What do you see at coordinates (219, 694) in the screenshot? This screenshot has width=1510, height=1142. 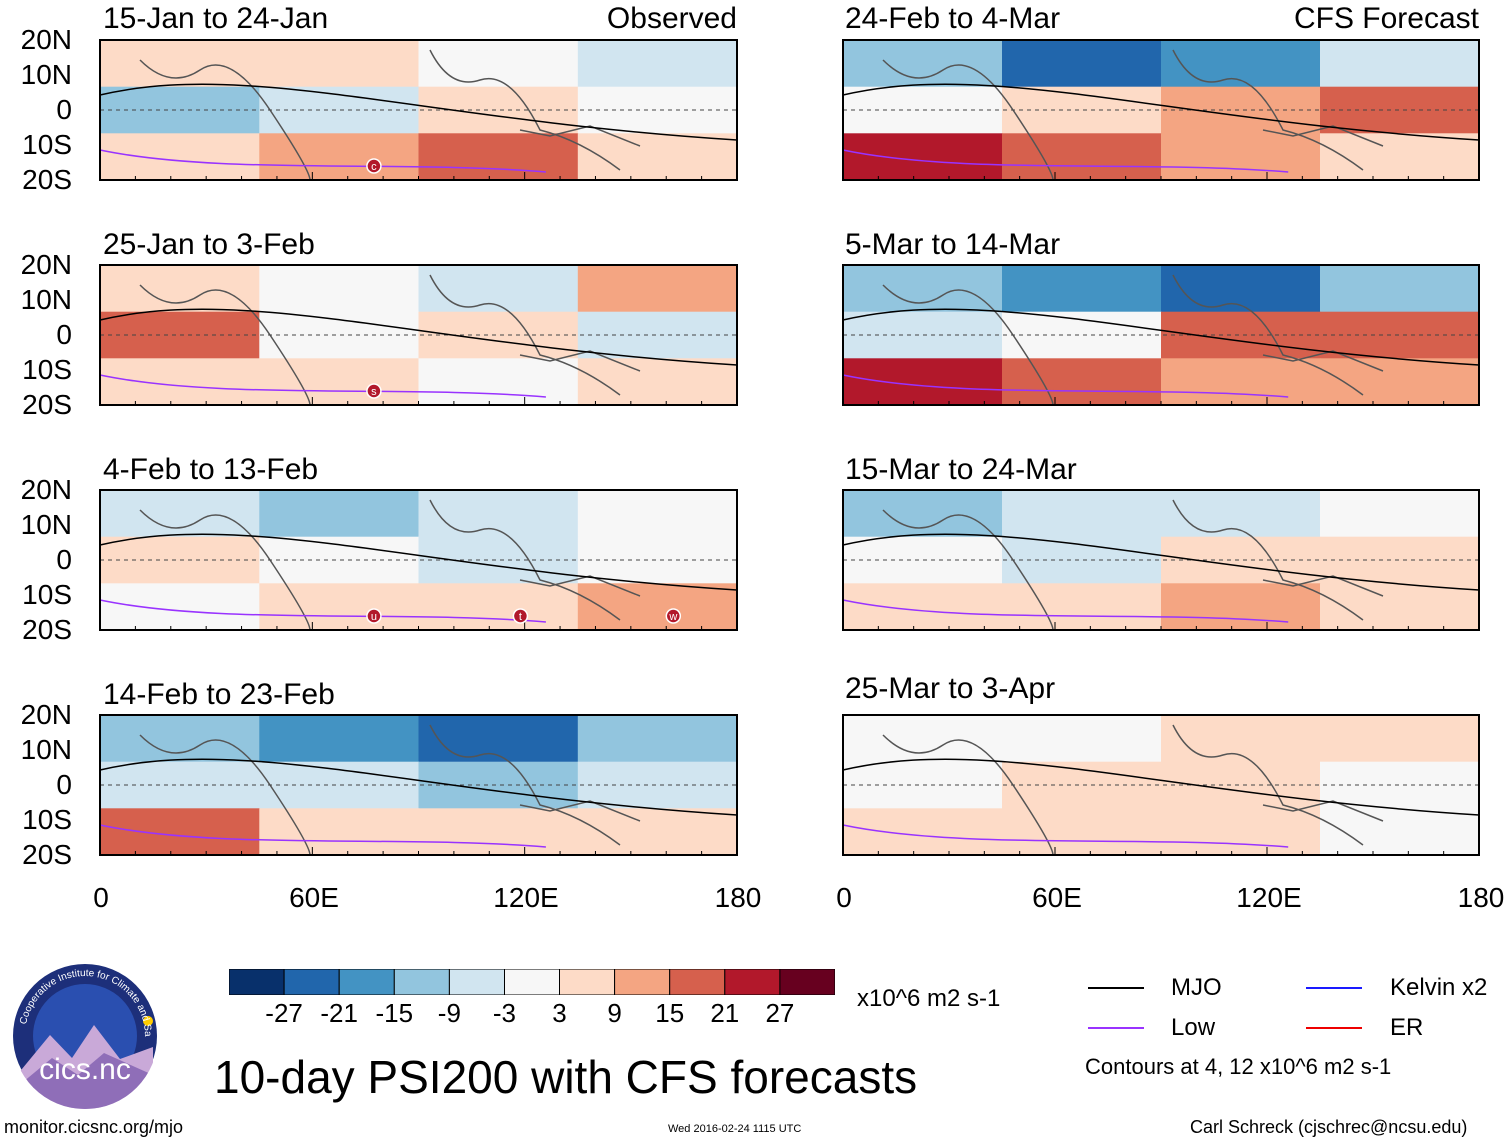 I see `panel-period-title: 14-Feb to 23-Feb` at bounding box center [219, 694].